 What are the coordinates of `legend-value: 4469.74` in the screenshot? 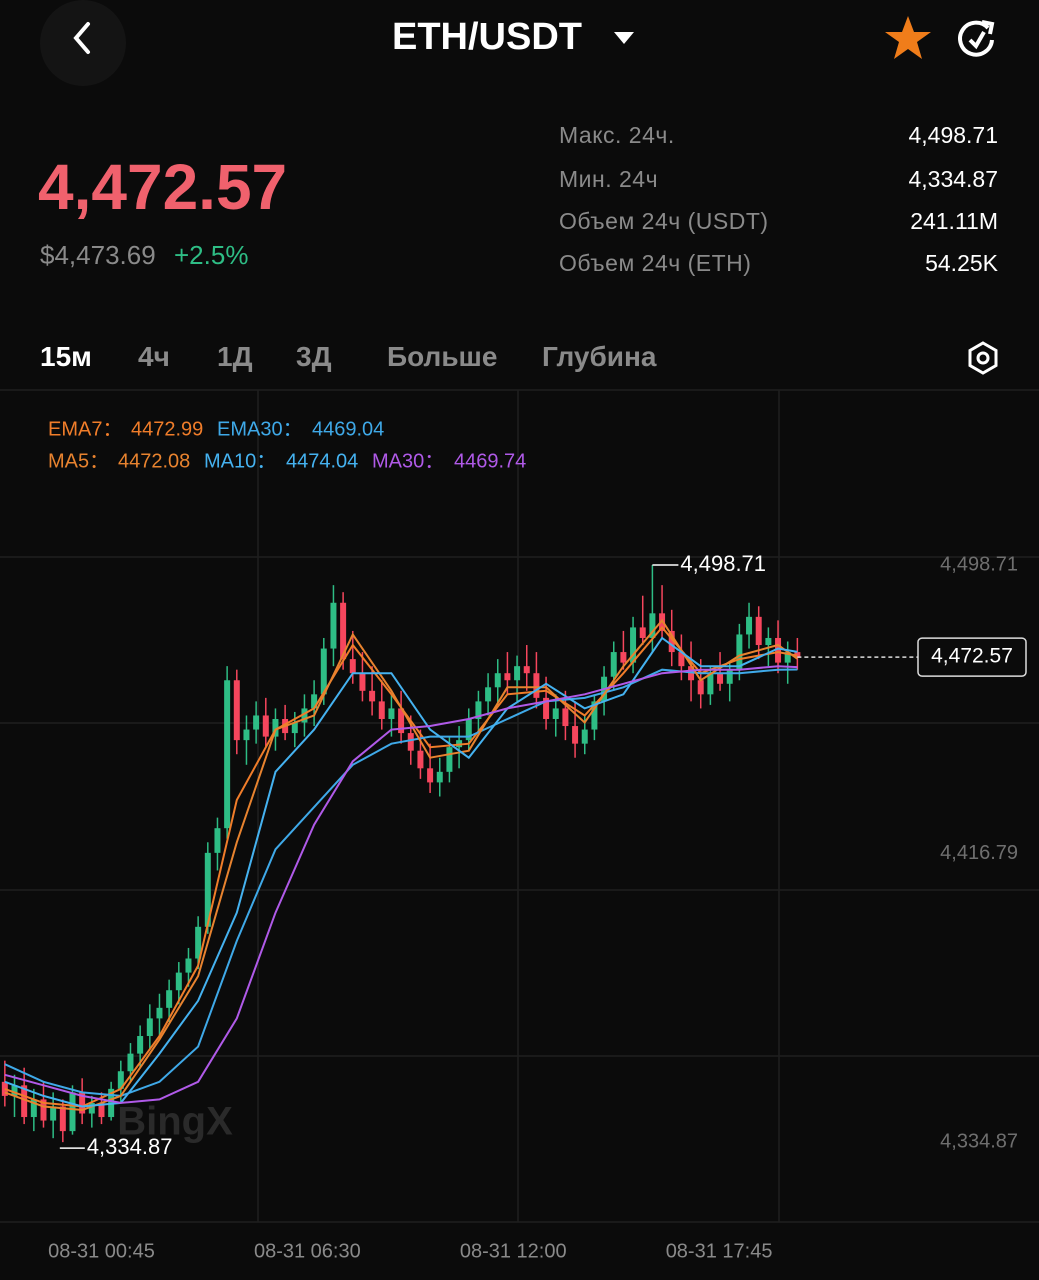 It's located at (490, 461).